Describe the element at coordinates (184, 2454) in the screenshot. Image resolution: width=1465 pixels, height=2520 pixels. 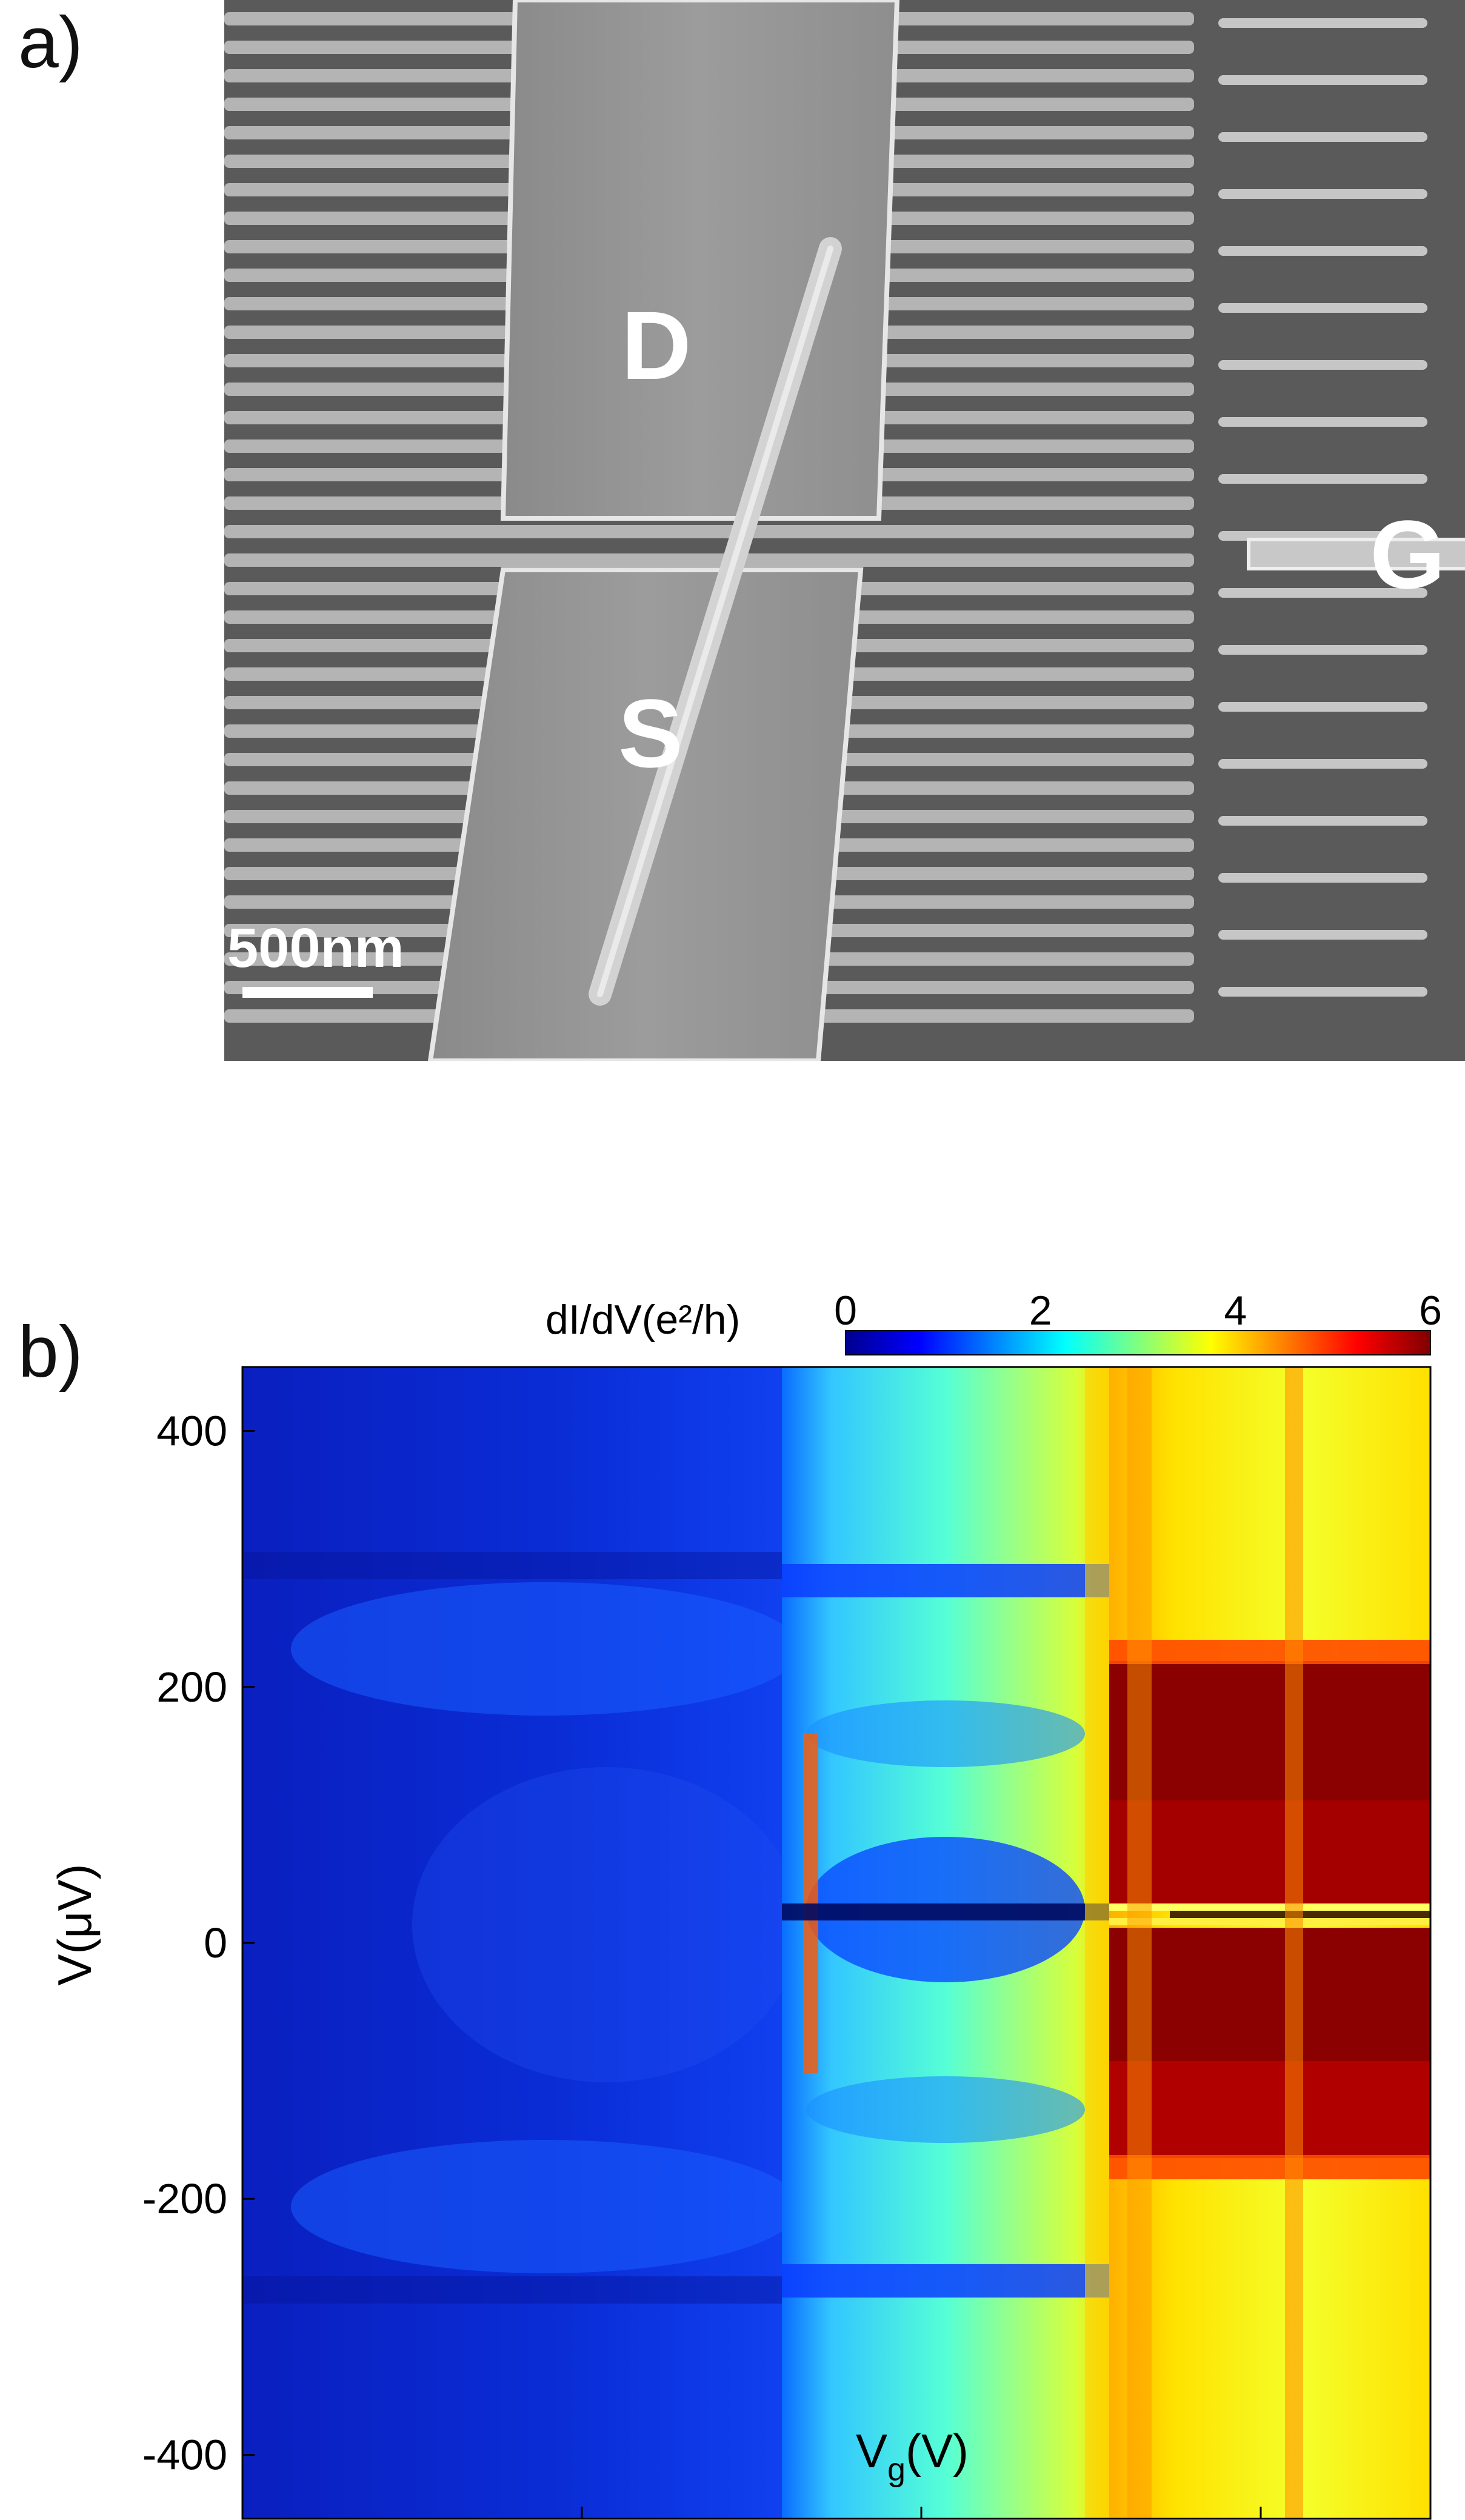
I see `y-tick-label: -400` at that location.